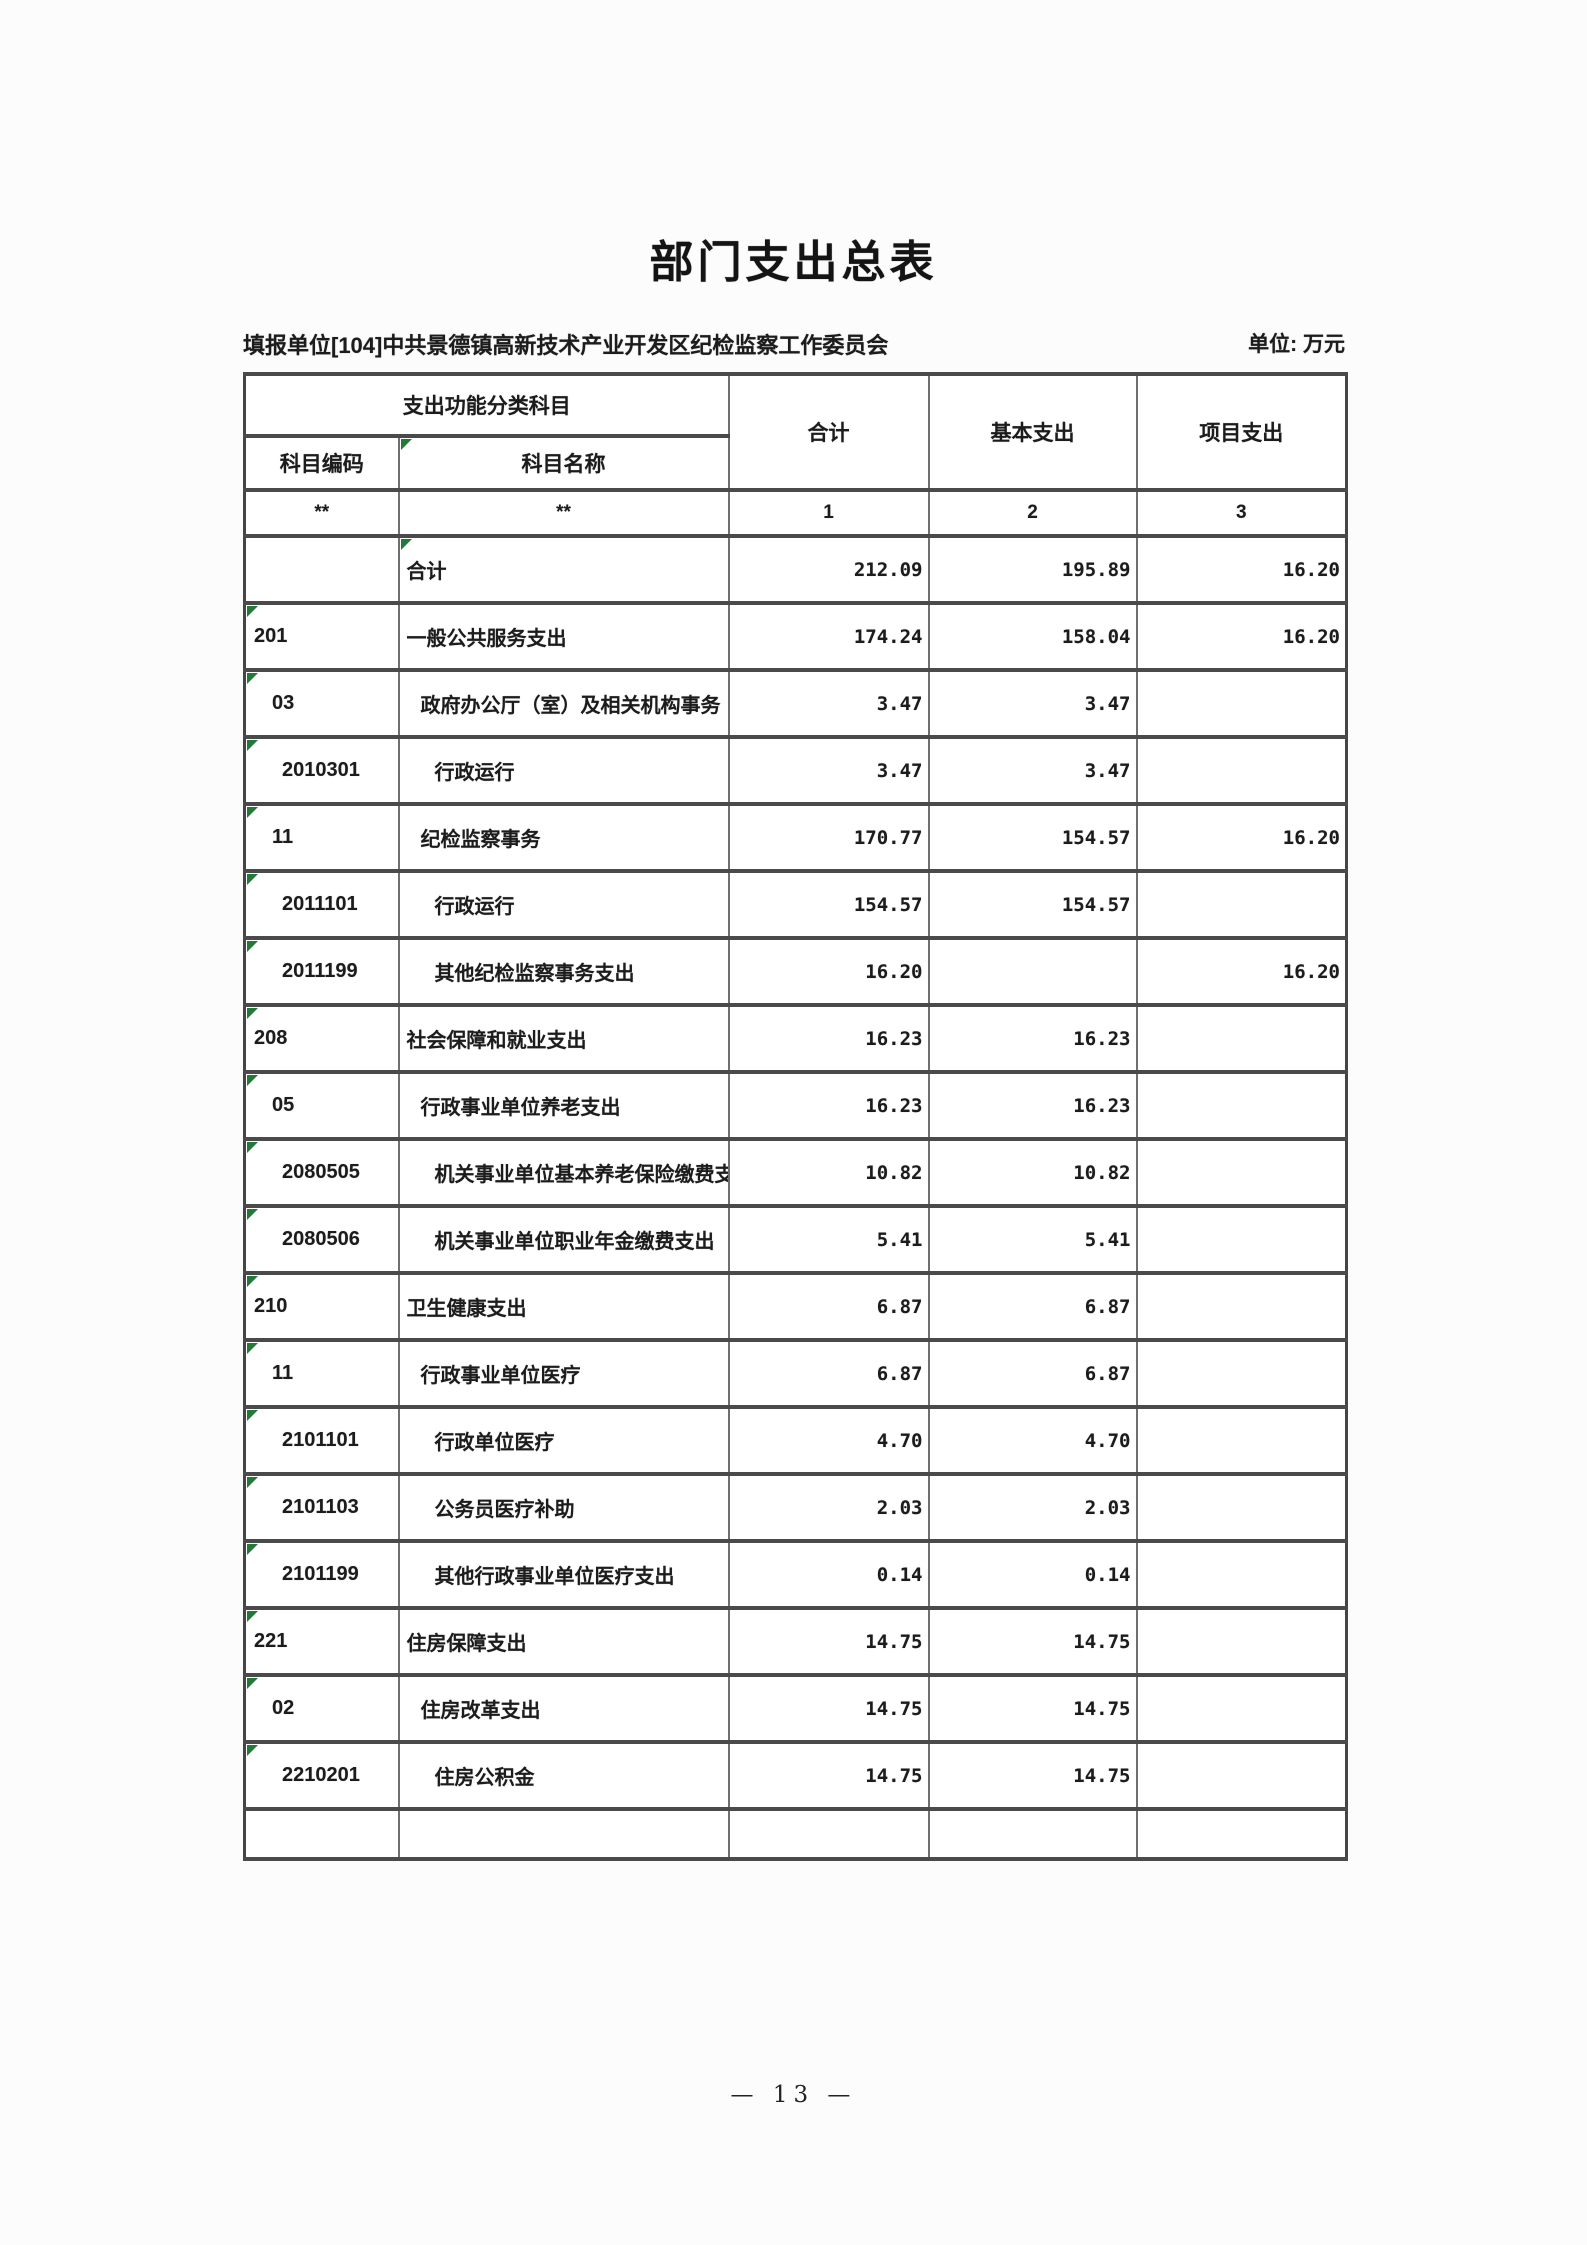 This screenshot has height=2245, width=1587. What do you see at coordinates (1241, 432) in the screenshot?
I see `header-project-expenditure-column: 项目支出` at bounding box center [1241, 432].